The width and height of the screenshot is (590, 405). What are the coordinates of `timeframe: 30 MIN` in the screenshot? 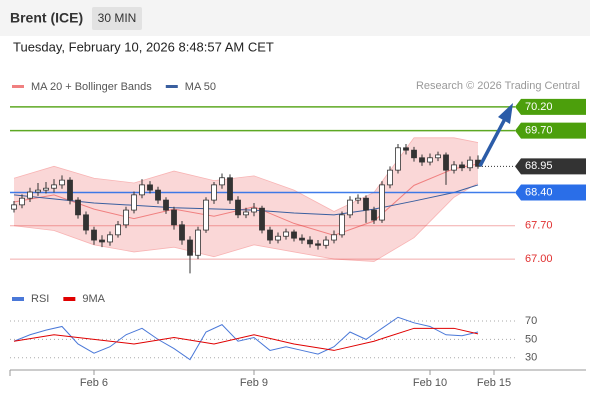 It's located at (117, 18).